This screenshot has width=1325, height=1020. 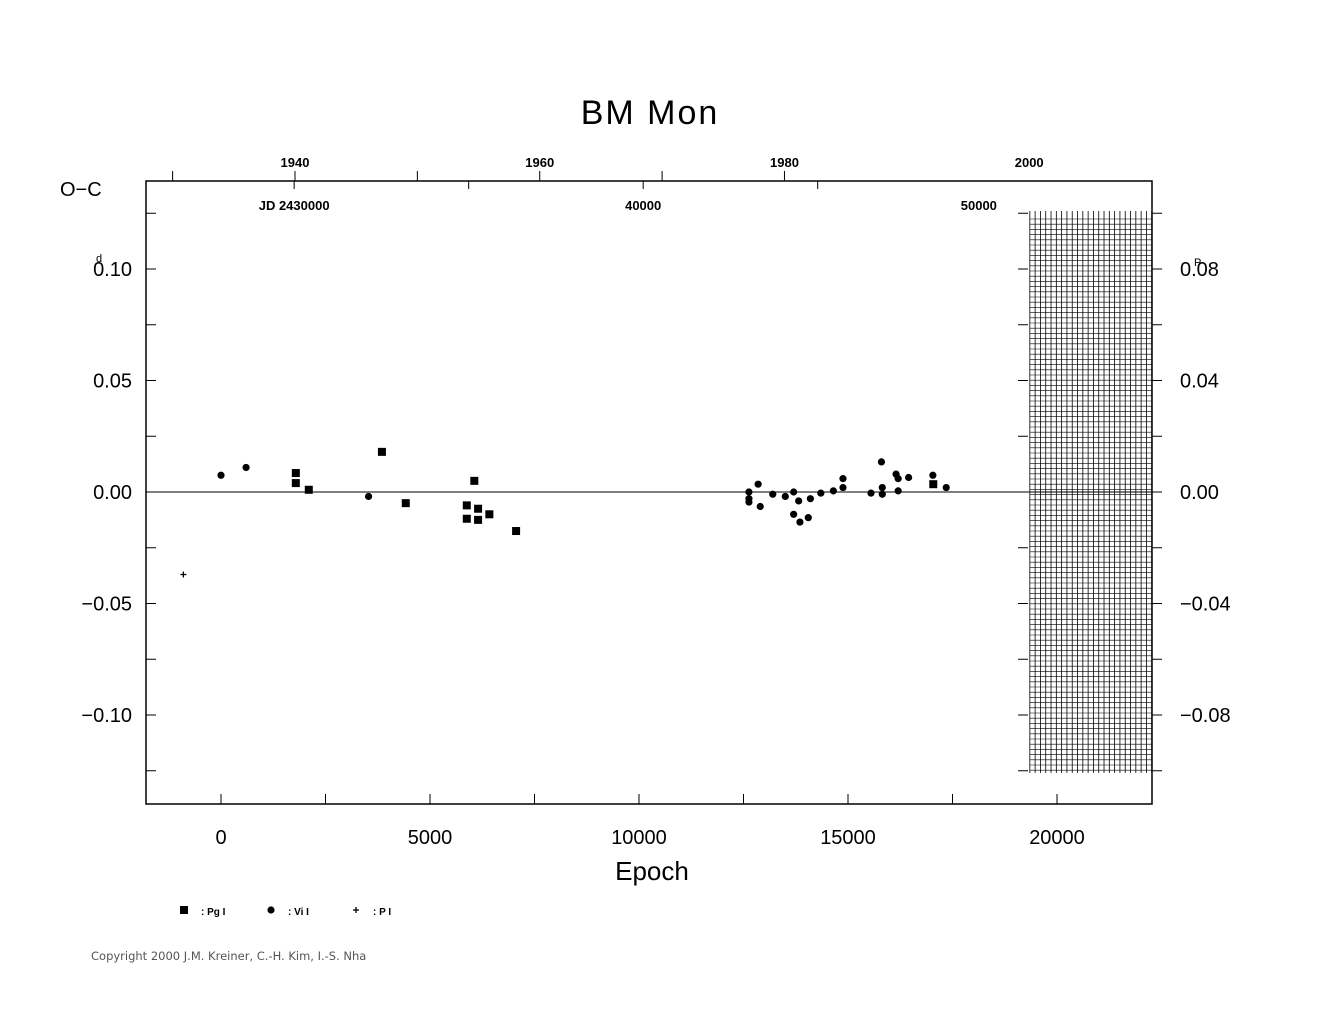 What do you see at coordinates (213, 912) in the screenshot?
I see `legend-label: : Pg I` at bounding box center [213, 912].